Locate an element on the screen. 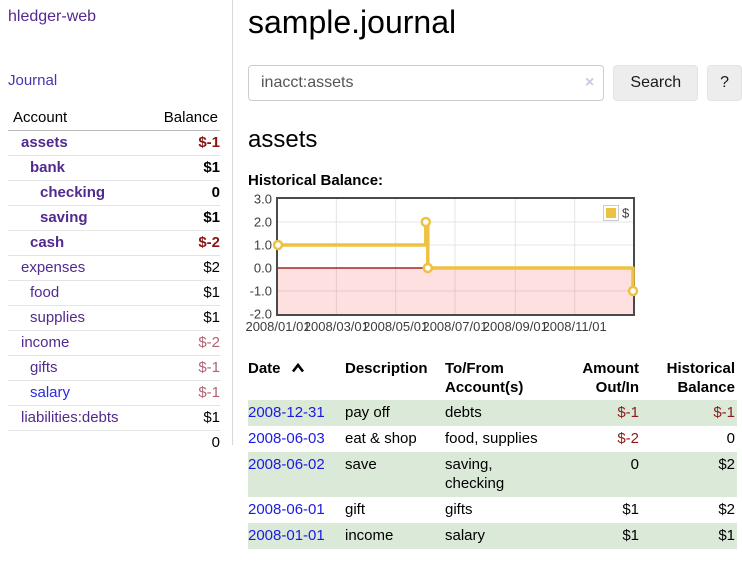 This screenshot has height=582, width=742. account-row: cash $-2 is located at coordinates (114, 243).